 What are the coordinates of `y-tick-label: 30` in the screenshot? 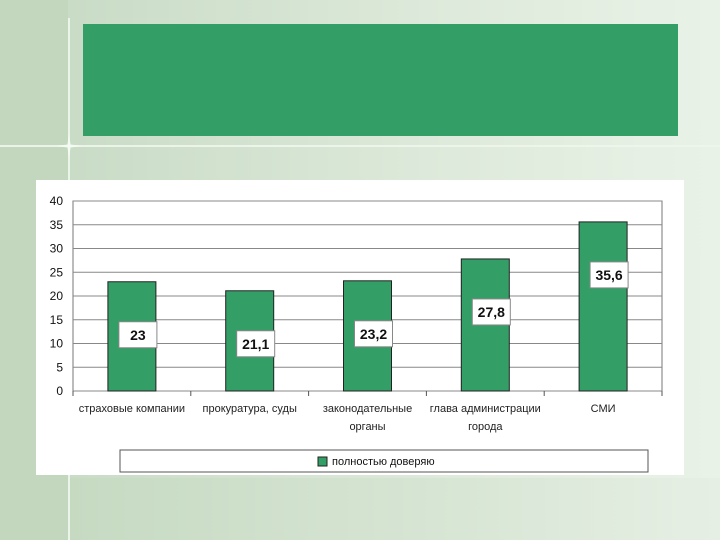 It's located at (57, 249).